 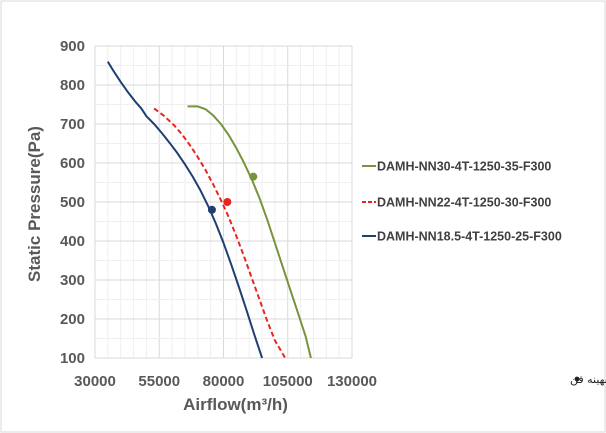 I want to click on y-tick-label: 100, so click(x=72, y=358).